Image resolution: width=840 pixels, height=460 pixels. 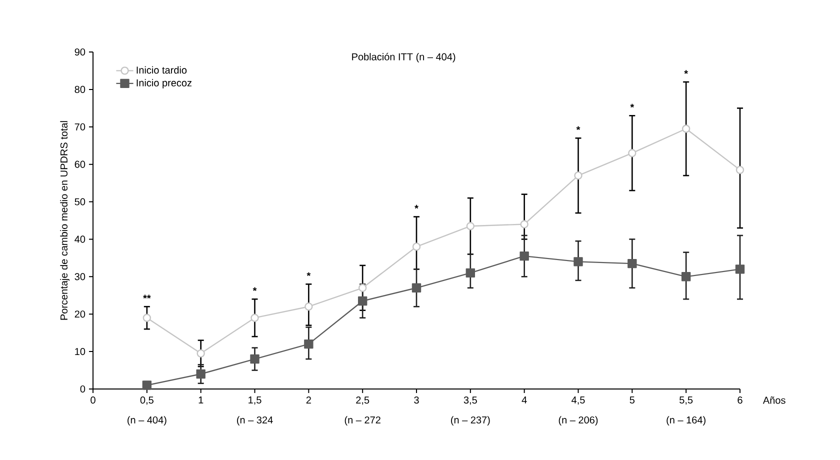 What do you see at coordinates (80, 52) in the screenshot?
I see `y-tick-label: 90` at bounding box center [80, 52].